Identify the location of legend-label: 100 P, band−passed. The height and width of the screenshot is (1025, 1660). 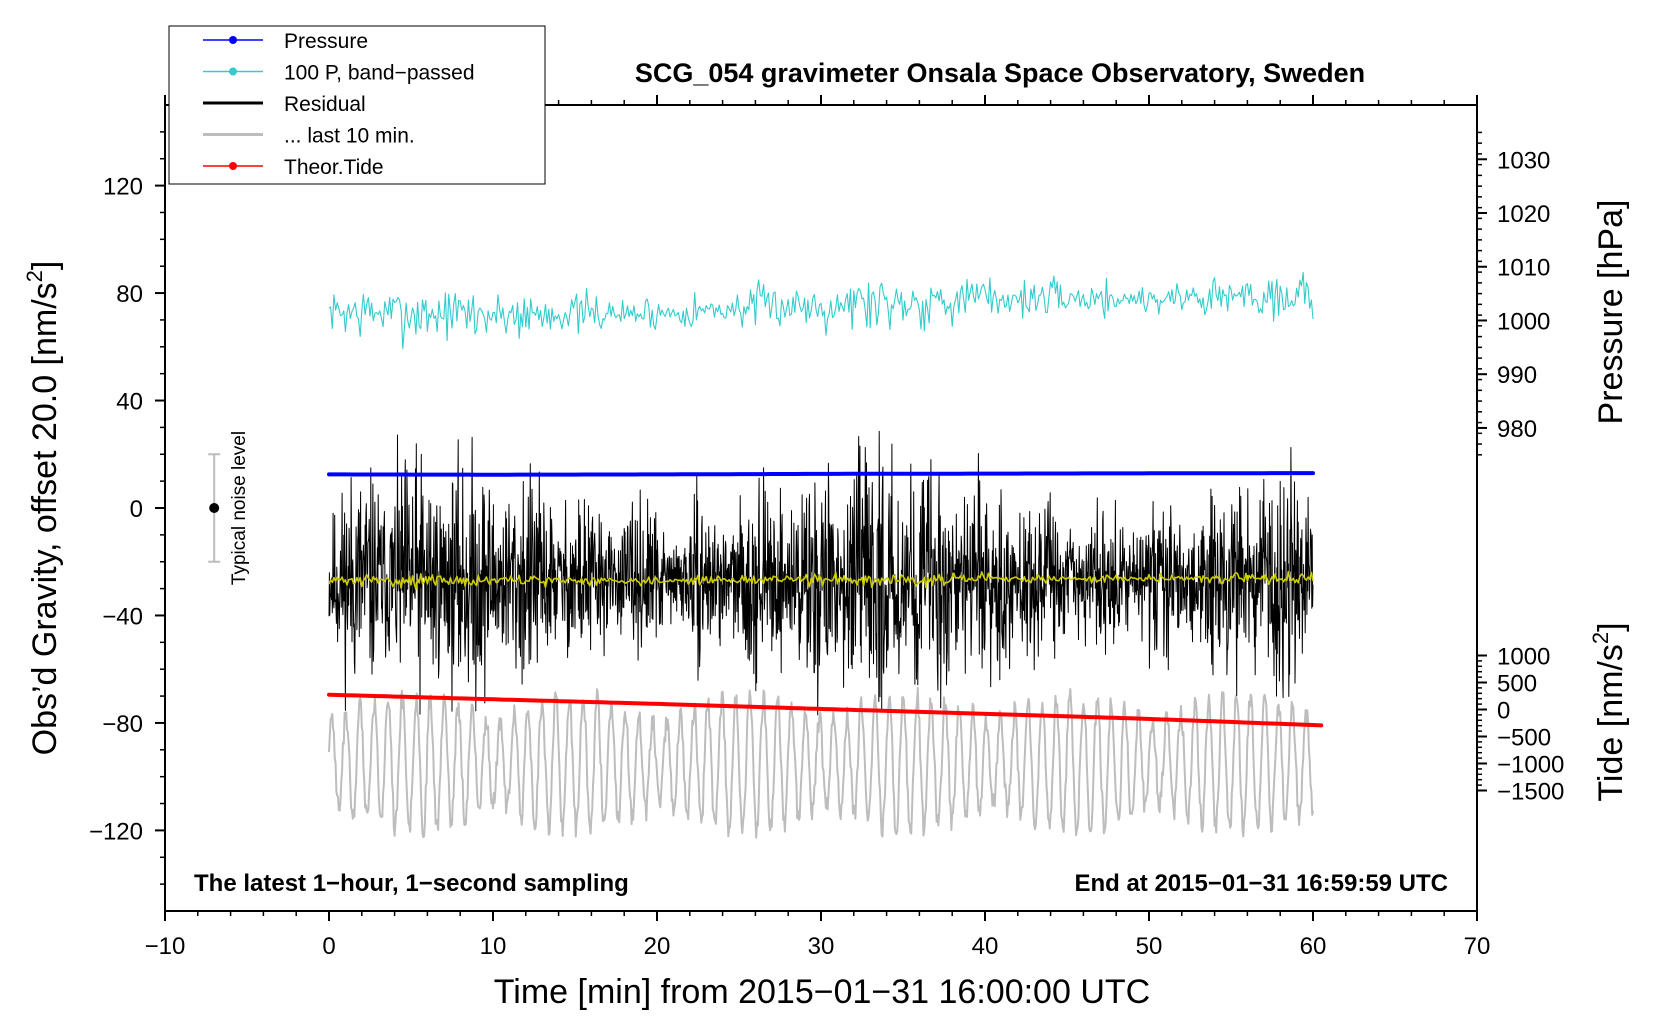
(379, 73).